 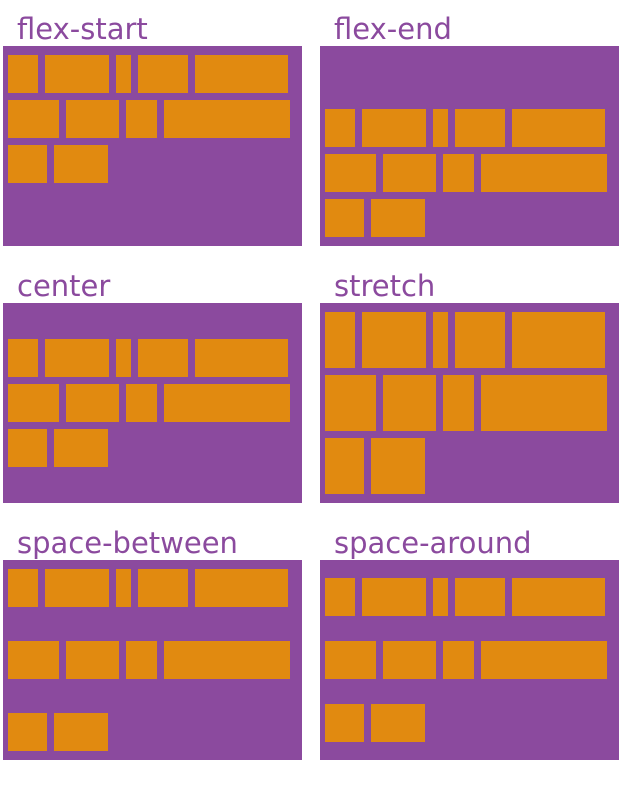 I want to click on panel: flex-start, so click(x=152, y=129).